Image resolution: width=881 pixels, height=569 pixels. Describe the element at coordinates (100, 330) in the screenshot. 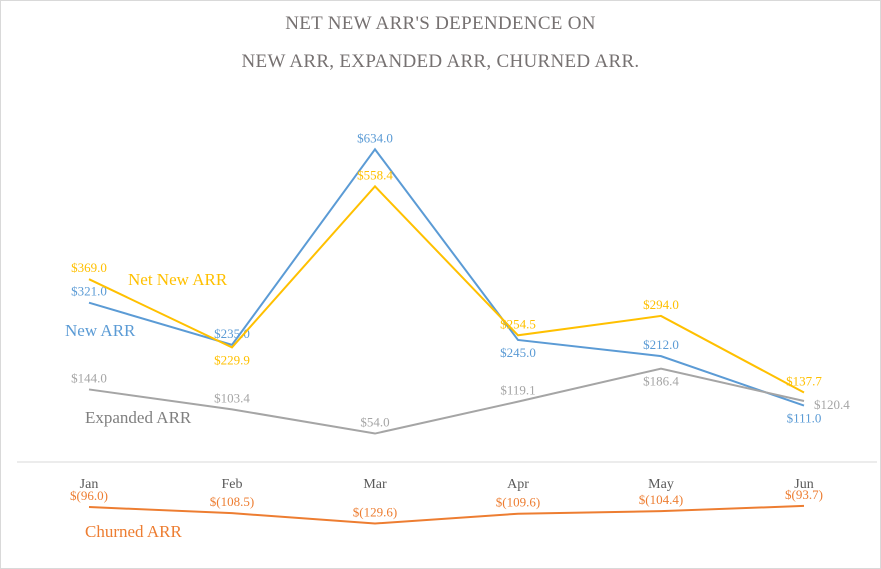

I see `series-label: New ARR` at that location.